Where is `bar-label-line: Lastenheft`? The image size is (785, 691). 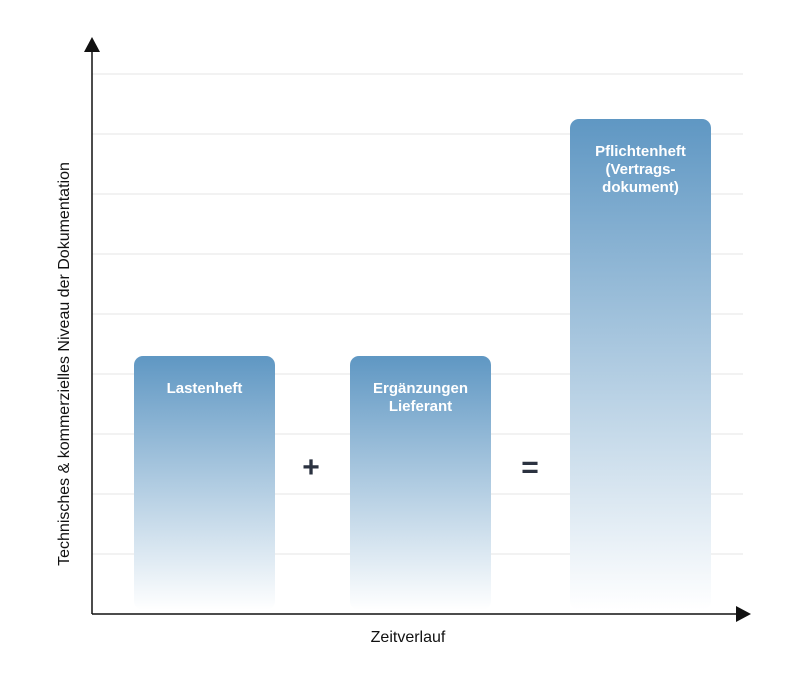
bar-label-line: Lastenheft is located at coordinates (205, 388).